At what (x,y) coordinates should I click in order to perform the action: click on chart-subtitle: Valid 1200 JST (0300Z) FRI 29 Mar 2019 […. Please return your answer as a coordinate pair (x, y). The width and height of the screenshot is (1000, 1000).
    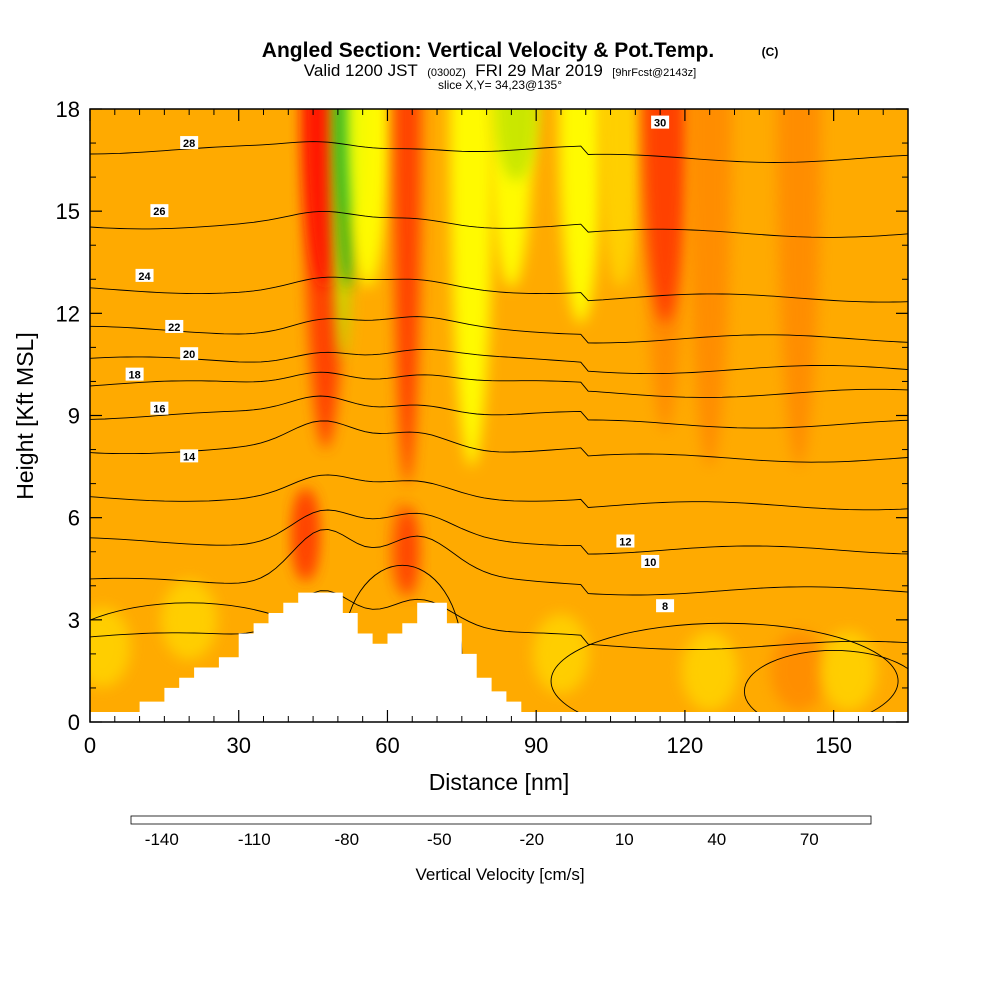
    Looking at the image, I should click on (500, 70).